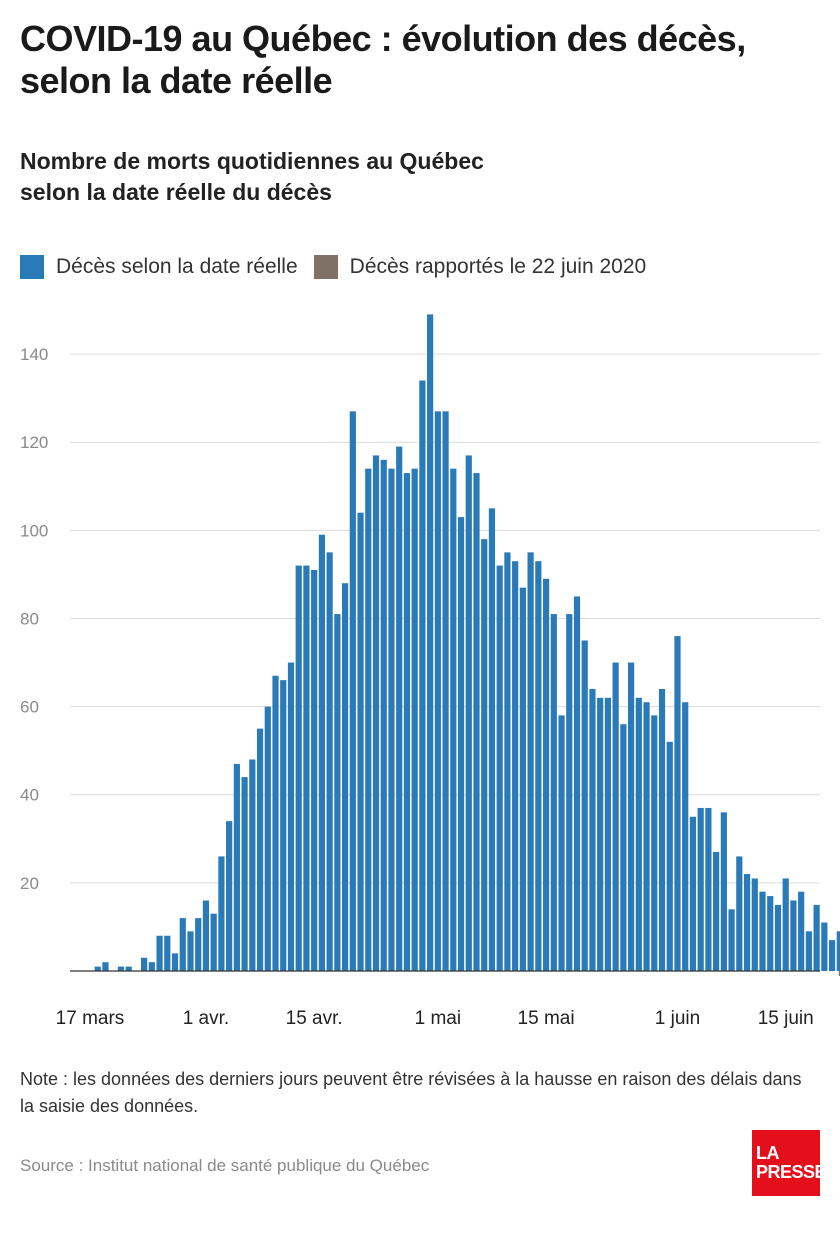 The height and width of the screenshot is (1240, 840). What do you see at coordinates (791, 1172) in the screenshot?
I see `logo-line-2: PRESSE` at bounding box center [791, 1172].